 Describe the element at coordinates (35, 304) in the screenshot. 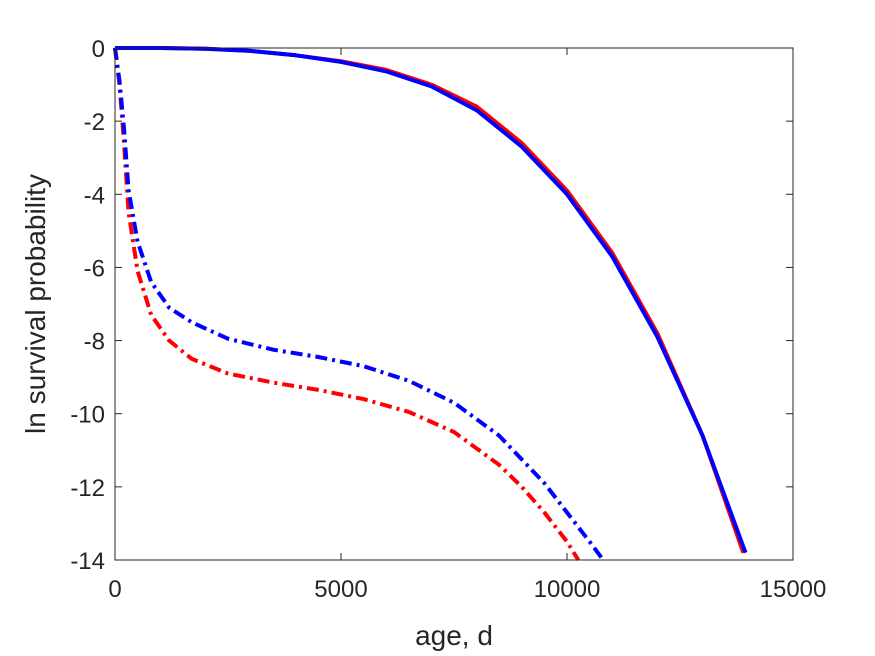

I see `y-axis-label: ln survival probability` at that location.